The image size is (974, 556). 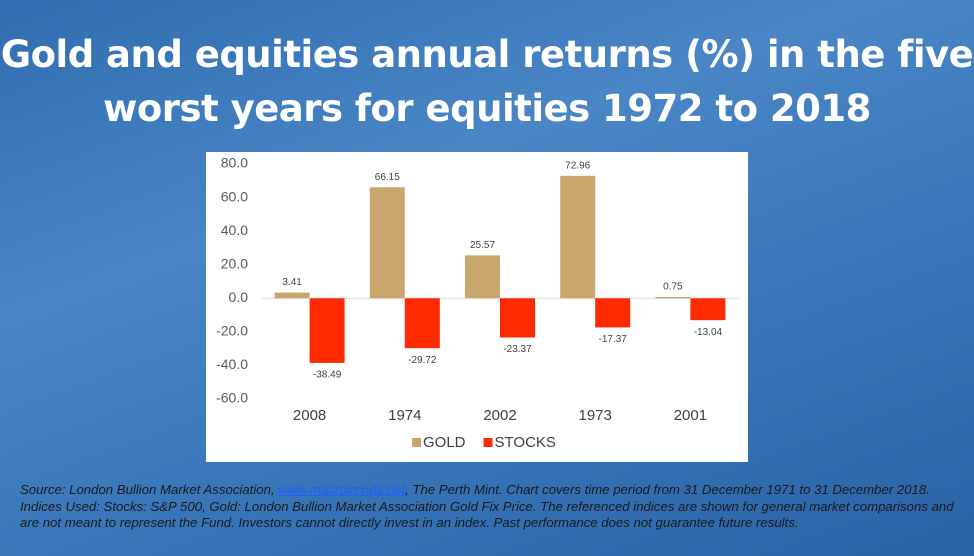 What do you see at coordinates (232, 331) in the screenshot?
I see `y-tick-label: -20.0` at bounding box center [232, 331].